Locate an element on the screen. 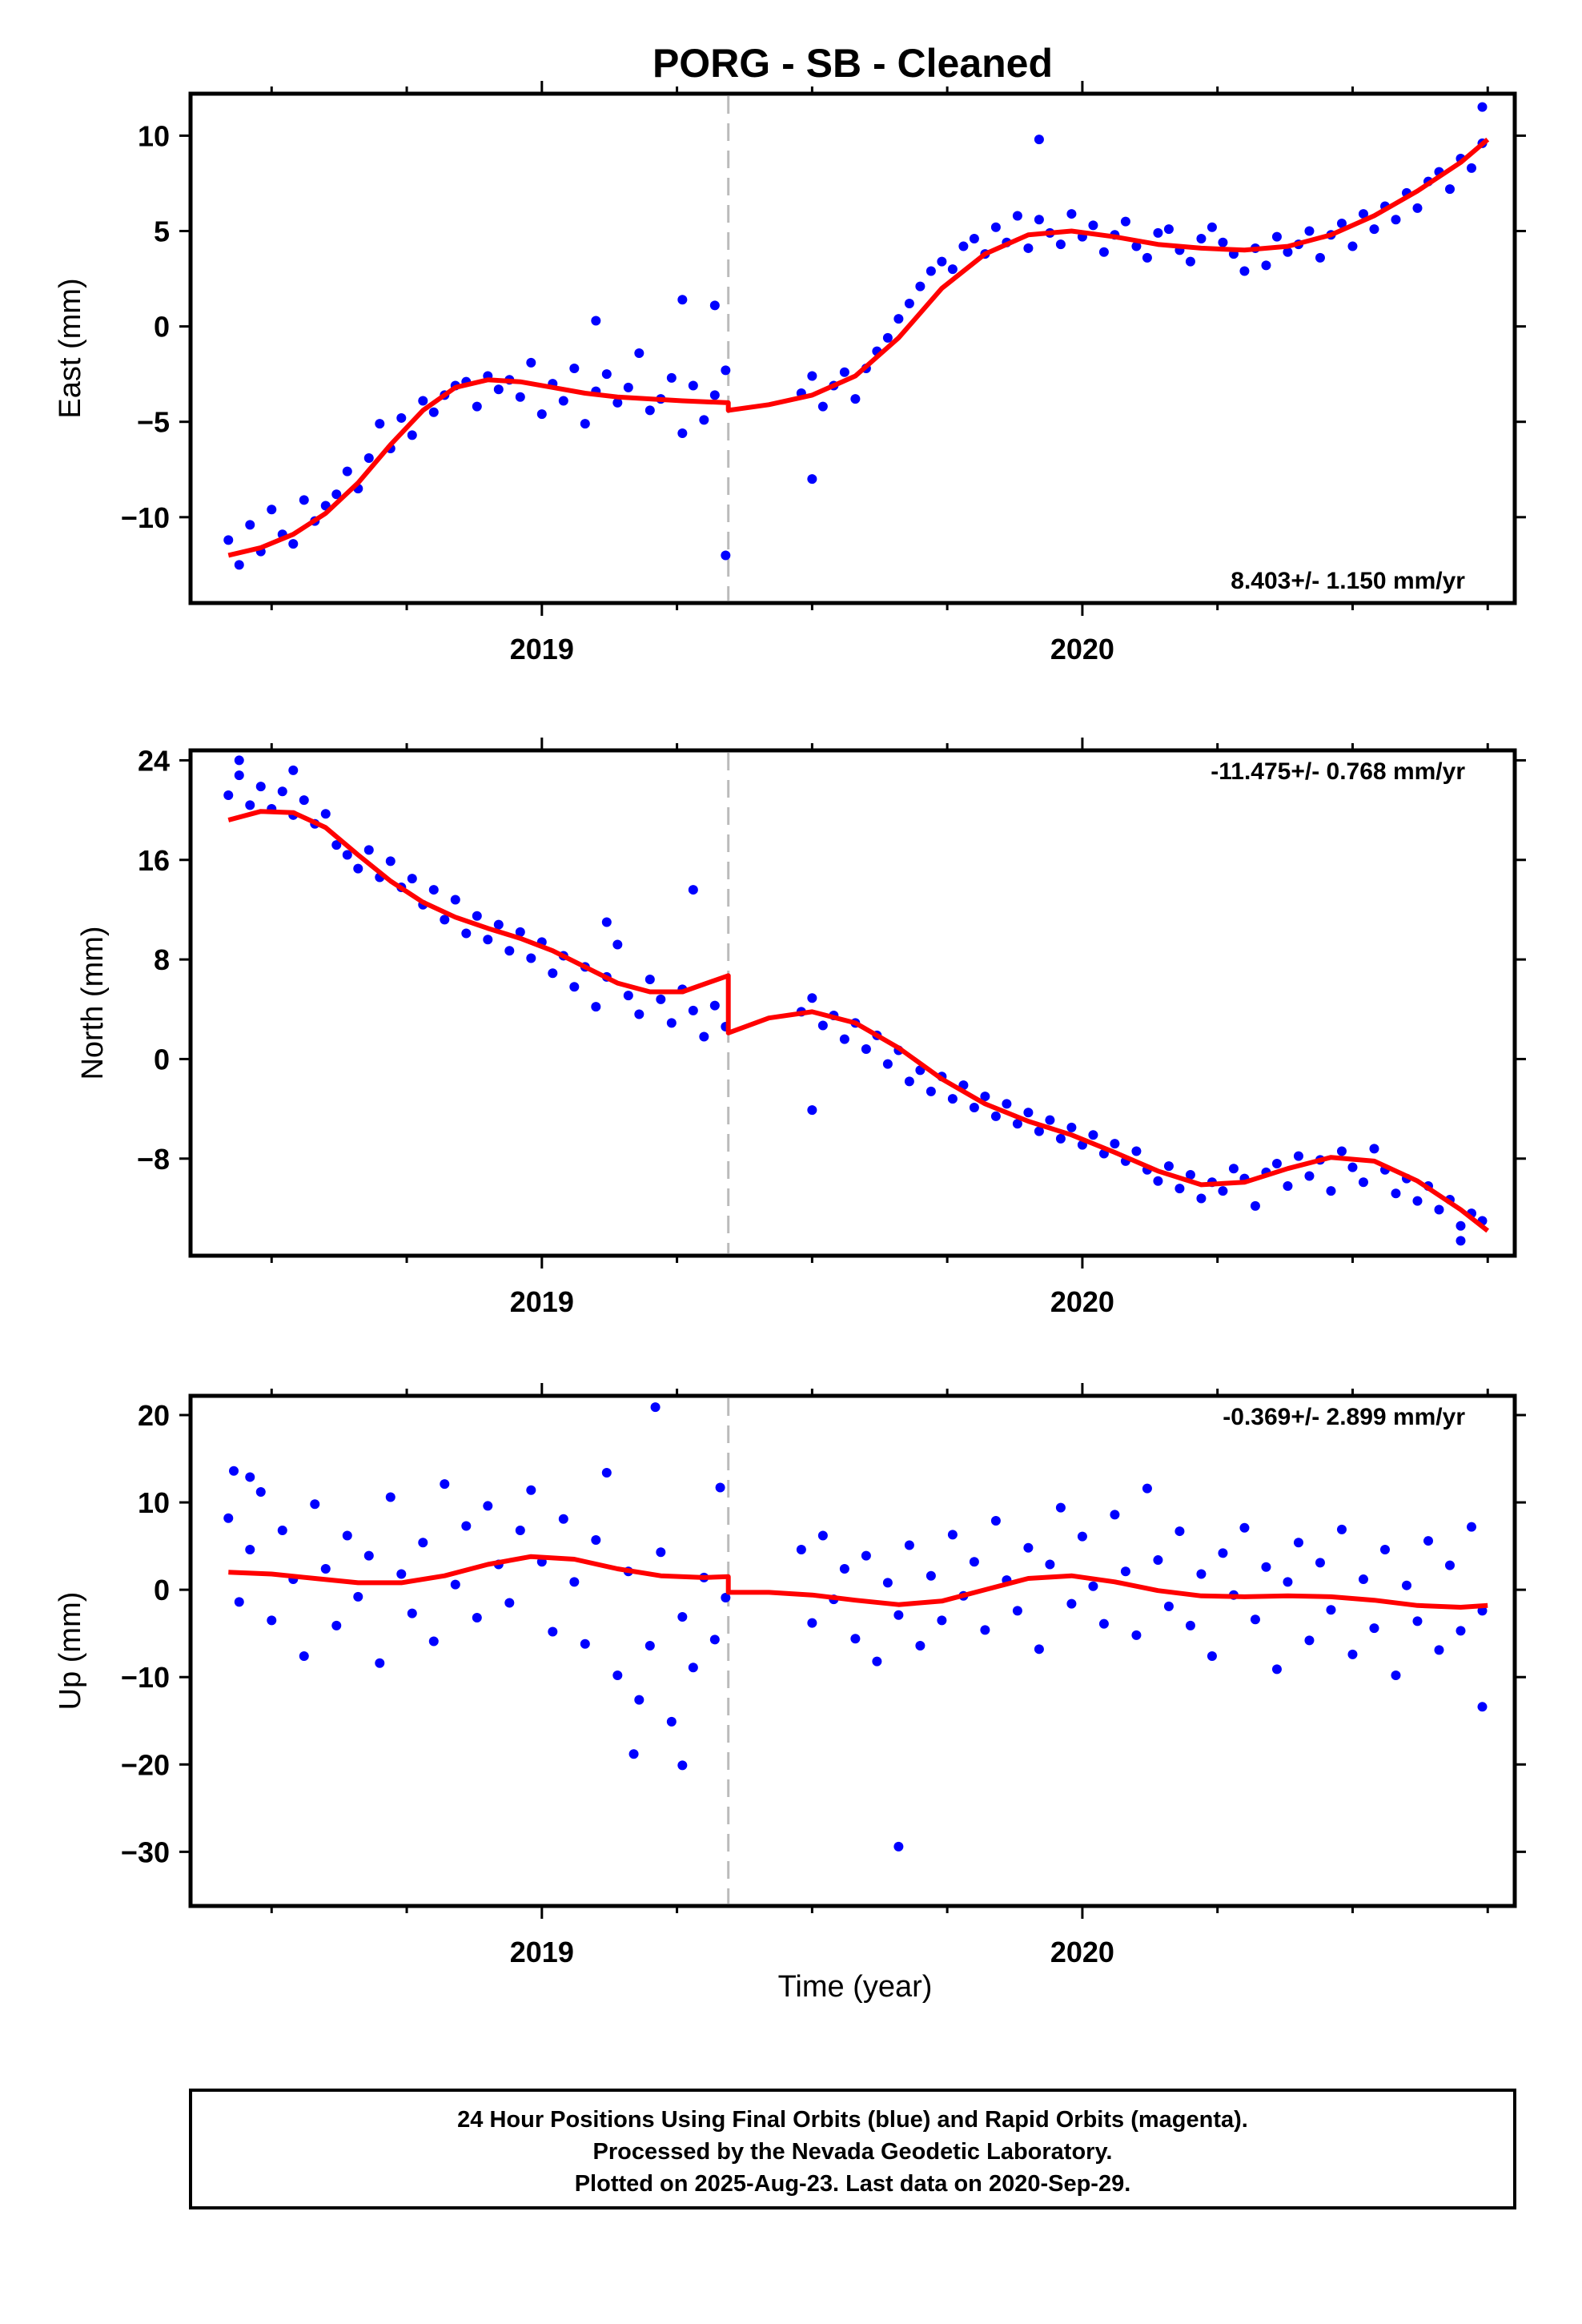  up-model-line is located at coordinates (858, 1582).